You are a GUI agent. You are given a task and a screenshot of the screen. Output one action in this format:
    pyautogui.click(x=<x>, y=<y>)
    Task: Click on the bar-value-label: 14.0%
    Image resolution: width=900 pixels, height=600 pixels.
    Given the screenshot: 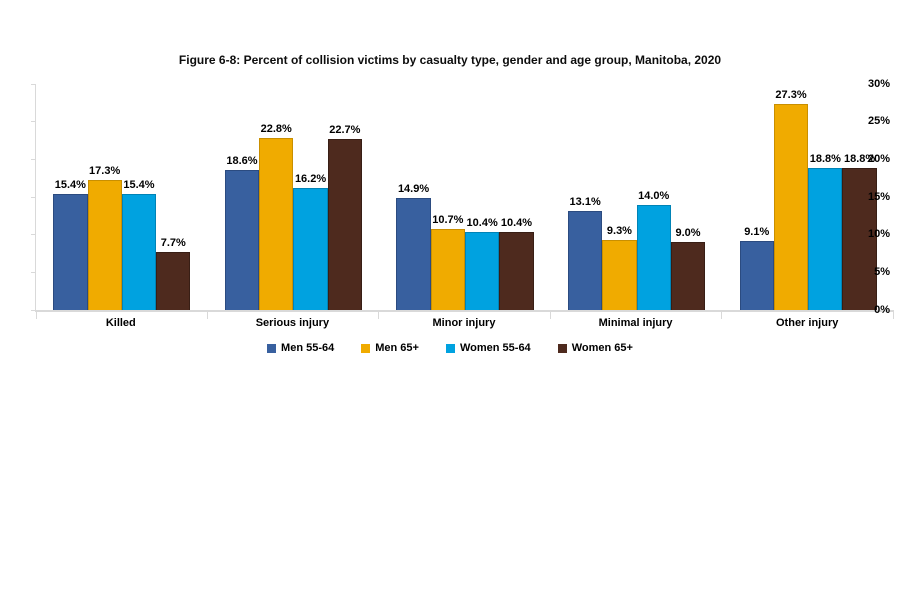 What is the action you would take?
    pyautogui.click(x=654, y=195)
    